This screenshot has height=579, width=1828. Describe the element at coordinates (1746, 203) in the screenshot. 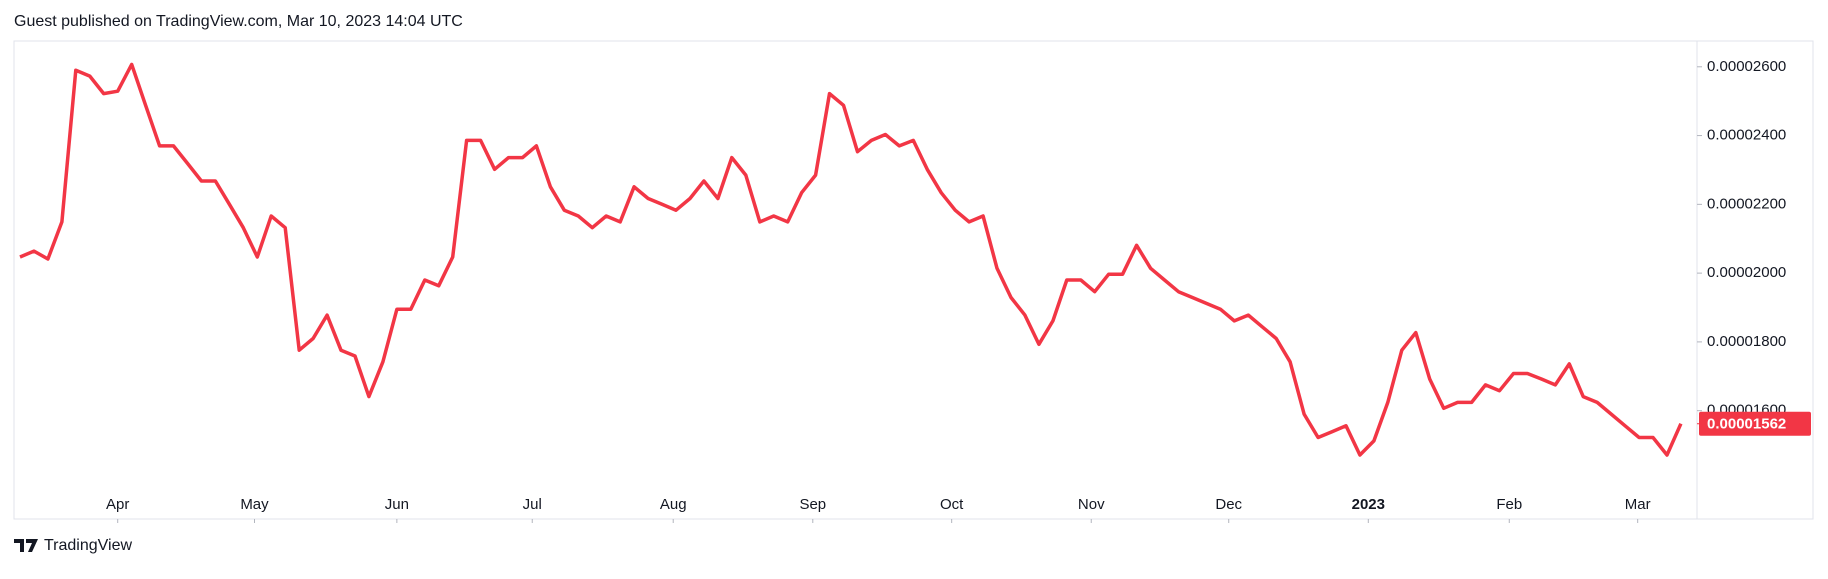

I see `y-tick-label: 0.00002200` at that location.